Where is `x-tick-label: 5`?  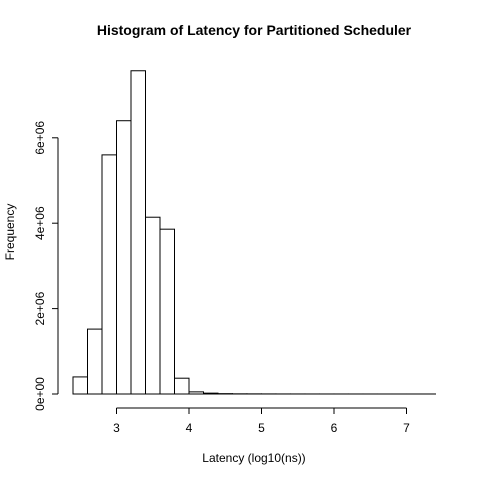
x-tick-label: 5 is located at coordinates (261, 428).